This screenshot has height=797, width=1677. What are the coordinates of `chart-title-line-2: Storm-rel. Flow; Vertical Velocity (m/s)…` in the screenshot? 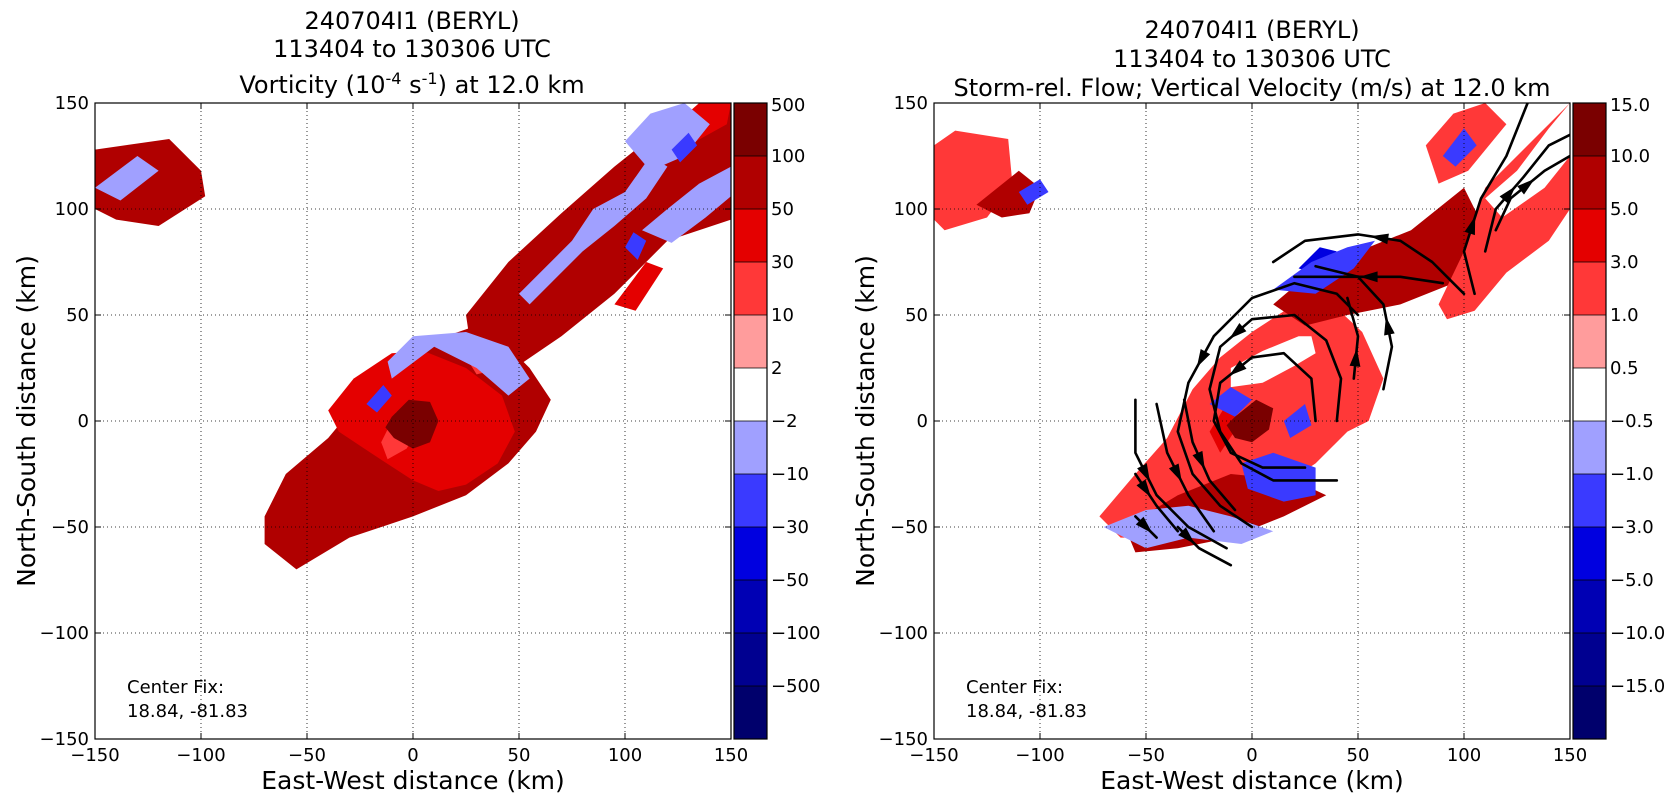 It's located at (1252, 88).